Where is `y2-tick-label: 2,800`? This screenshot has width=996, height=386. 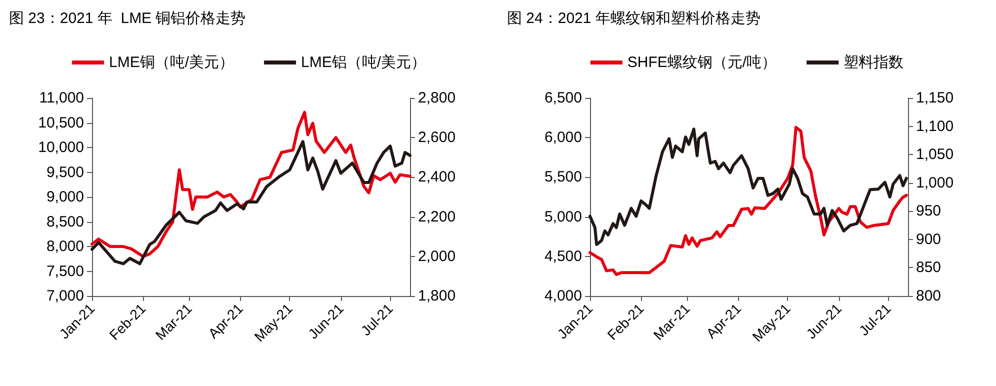
y2-tick-label: 2,800 is located at coordinates (437, 98).